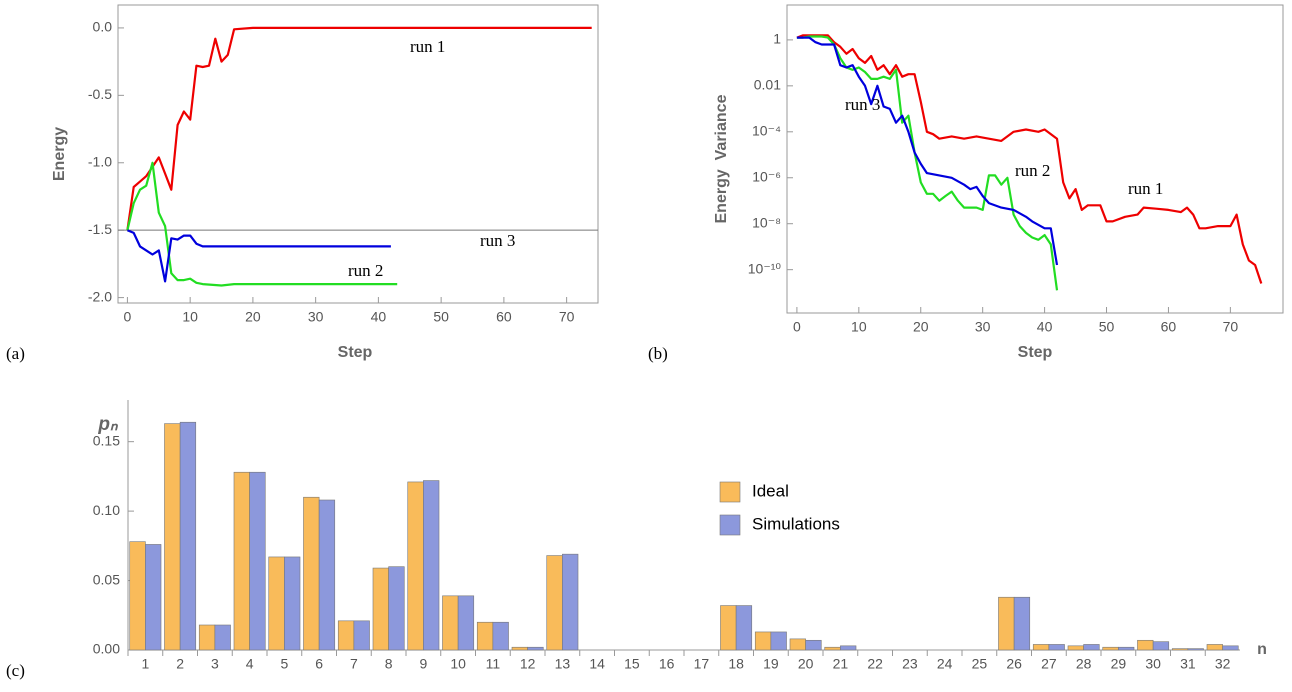 This screenshot has width=1292, height=692. Describe the element at coordinates (15, 670) in the screenshot. I see `panel-label: (c)` at that location.